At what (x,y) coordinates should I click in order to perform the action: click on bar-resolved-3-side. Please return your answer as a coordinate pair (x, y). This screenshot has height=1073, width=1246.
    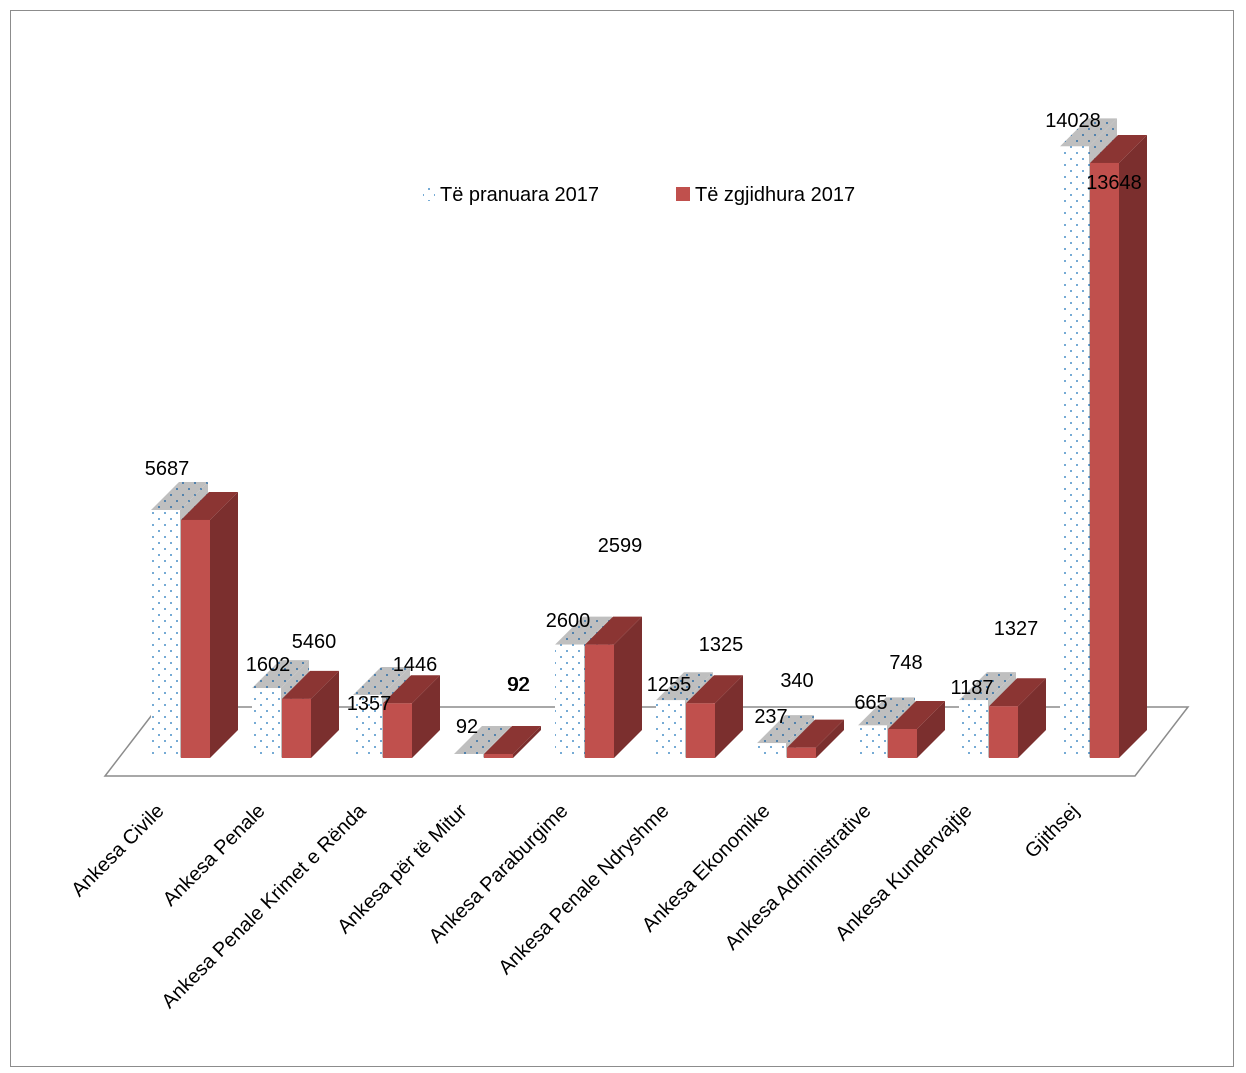
    Looking at the image, I should click on (527, 741).